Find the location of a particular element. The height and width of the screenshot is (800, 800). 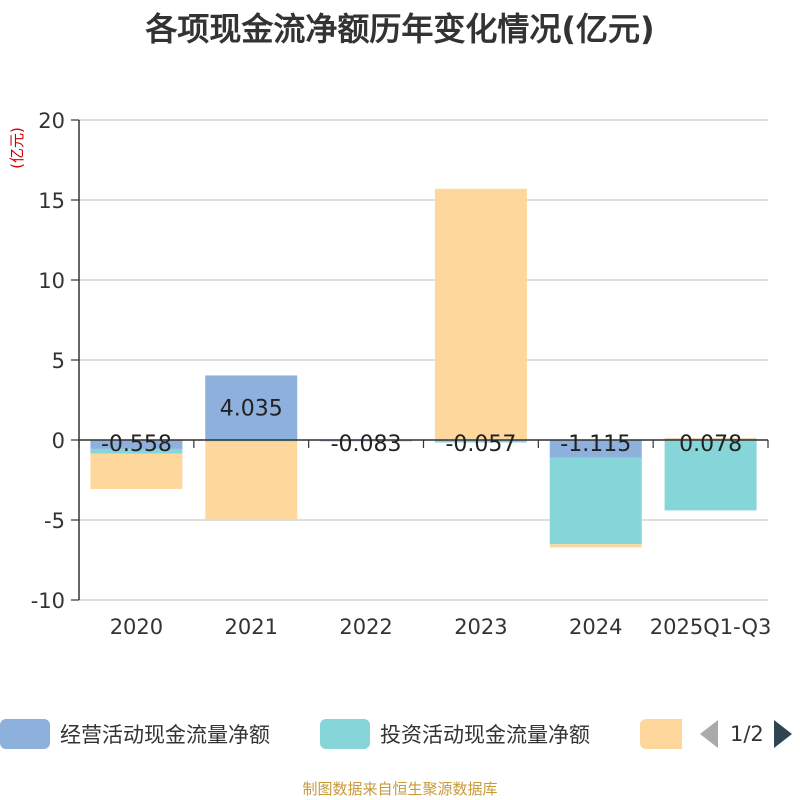

bar-2-2020 is located at coordinates (136, 471).